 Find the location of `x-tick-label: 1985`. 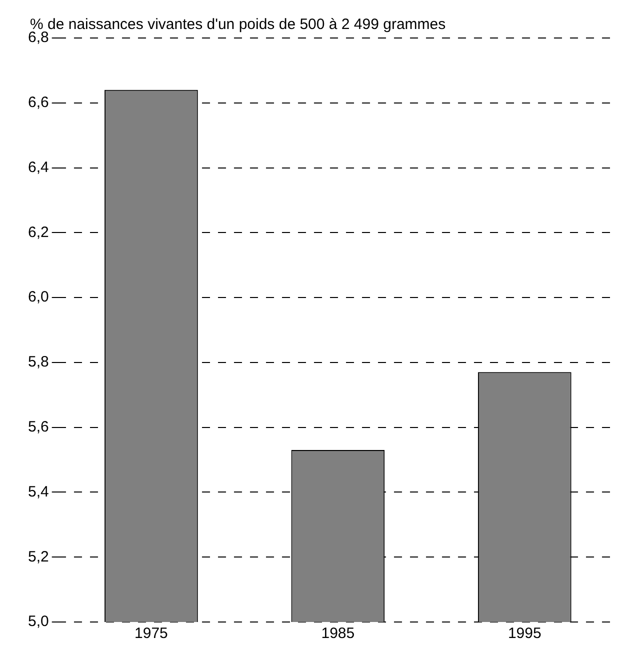

x-tick-label: 1985 is located at coordinates (338, 633).